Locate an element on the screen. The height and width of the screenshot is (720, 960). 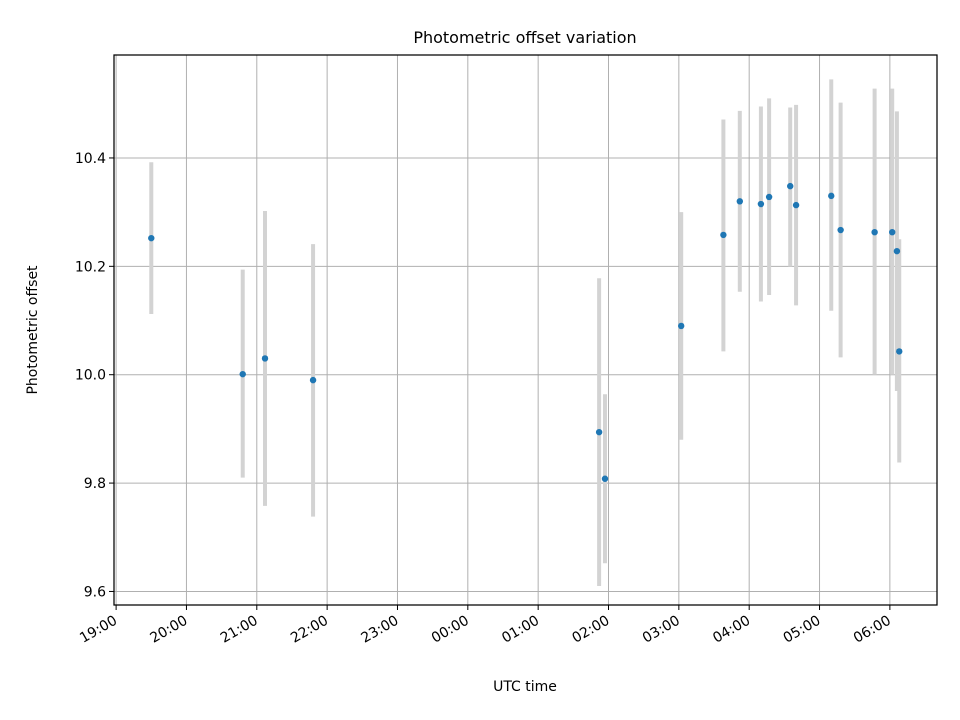
x-tick-label: 02:00 is located at coordinates (591, 630).